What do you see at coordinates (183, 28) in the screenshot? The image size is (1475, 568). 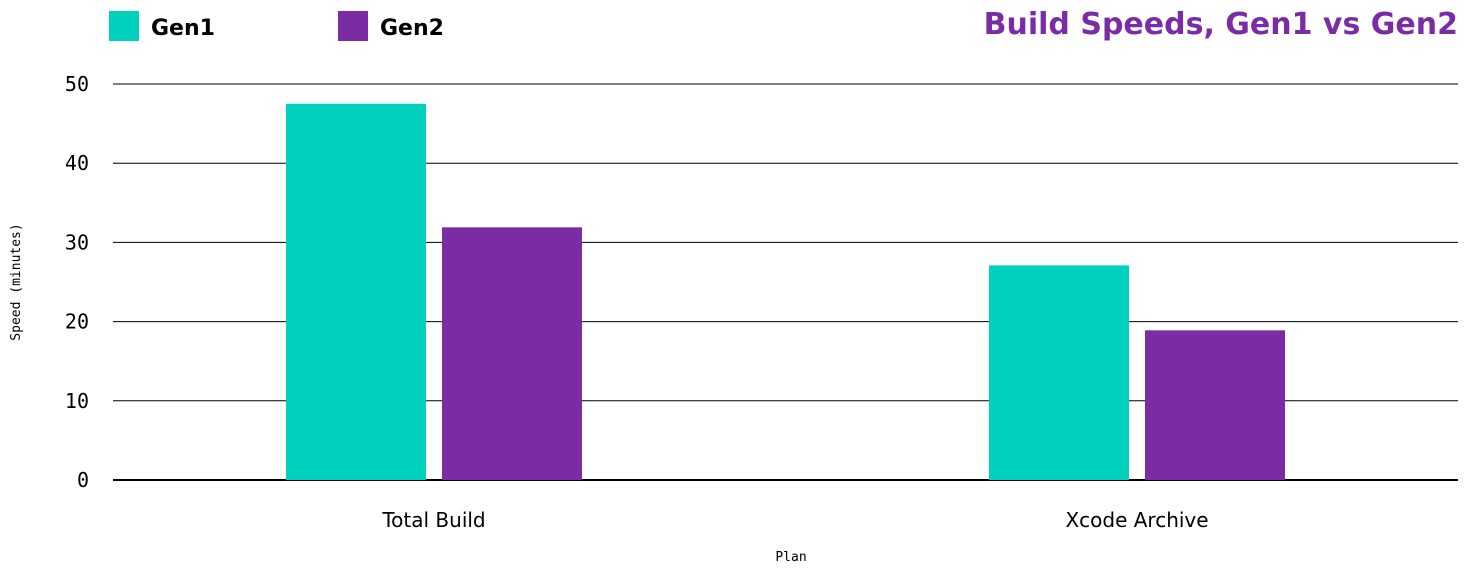 I see `legend-label-gen1: Gen1` at bounding box center [183, 28].